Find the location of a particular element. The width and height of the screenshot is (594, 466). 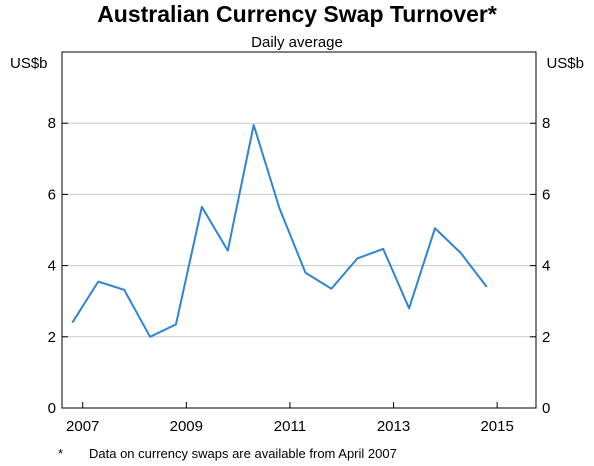

x-tick-label-2011: 2011 is located at coordinates (290, 426).